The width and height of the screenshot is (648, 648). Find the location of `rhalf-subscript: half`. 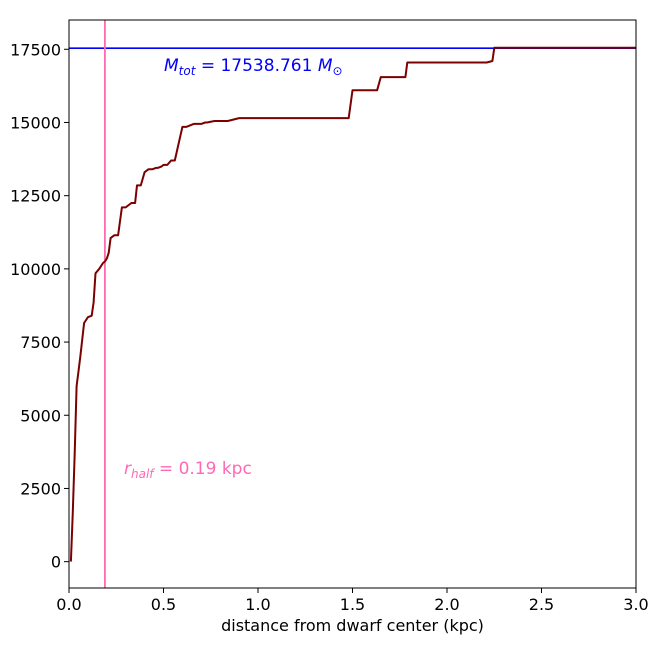

rhalf-subscript: half is located at coordinates (143, 474).